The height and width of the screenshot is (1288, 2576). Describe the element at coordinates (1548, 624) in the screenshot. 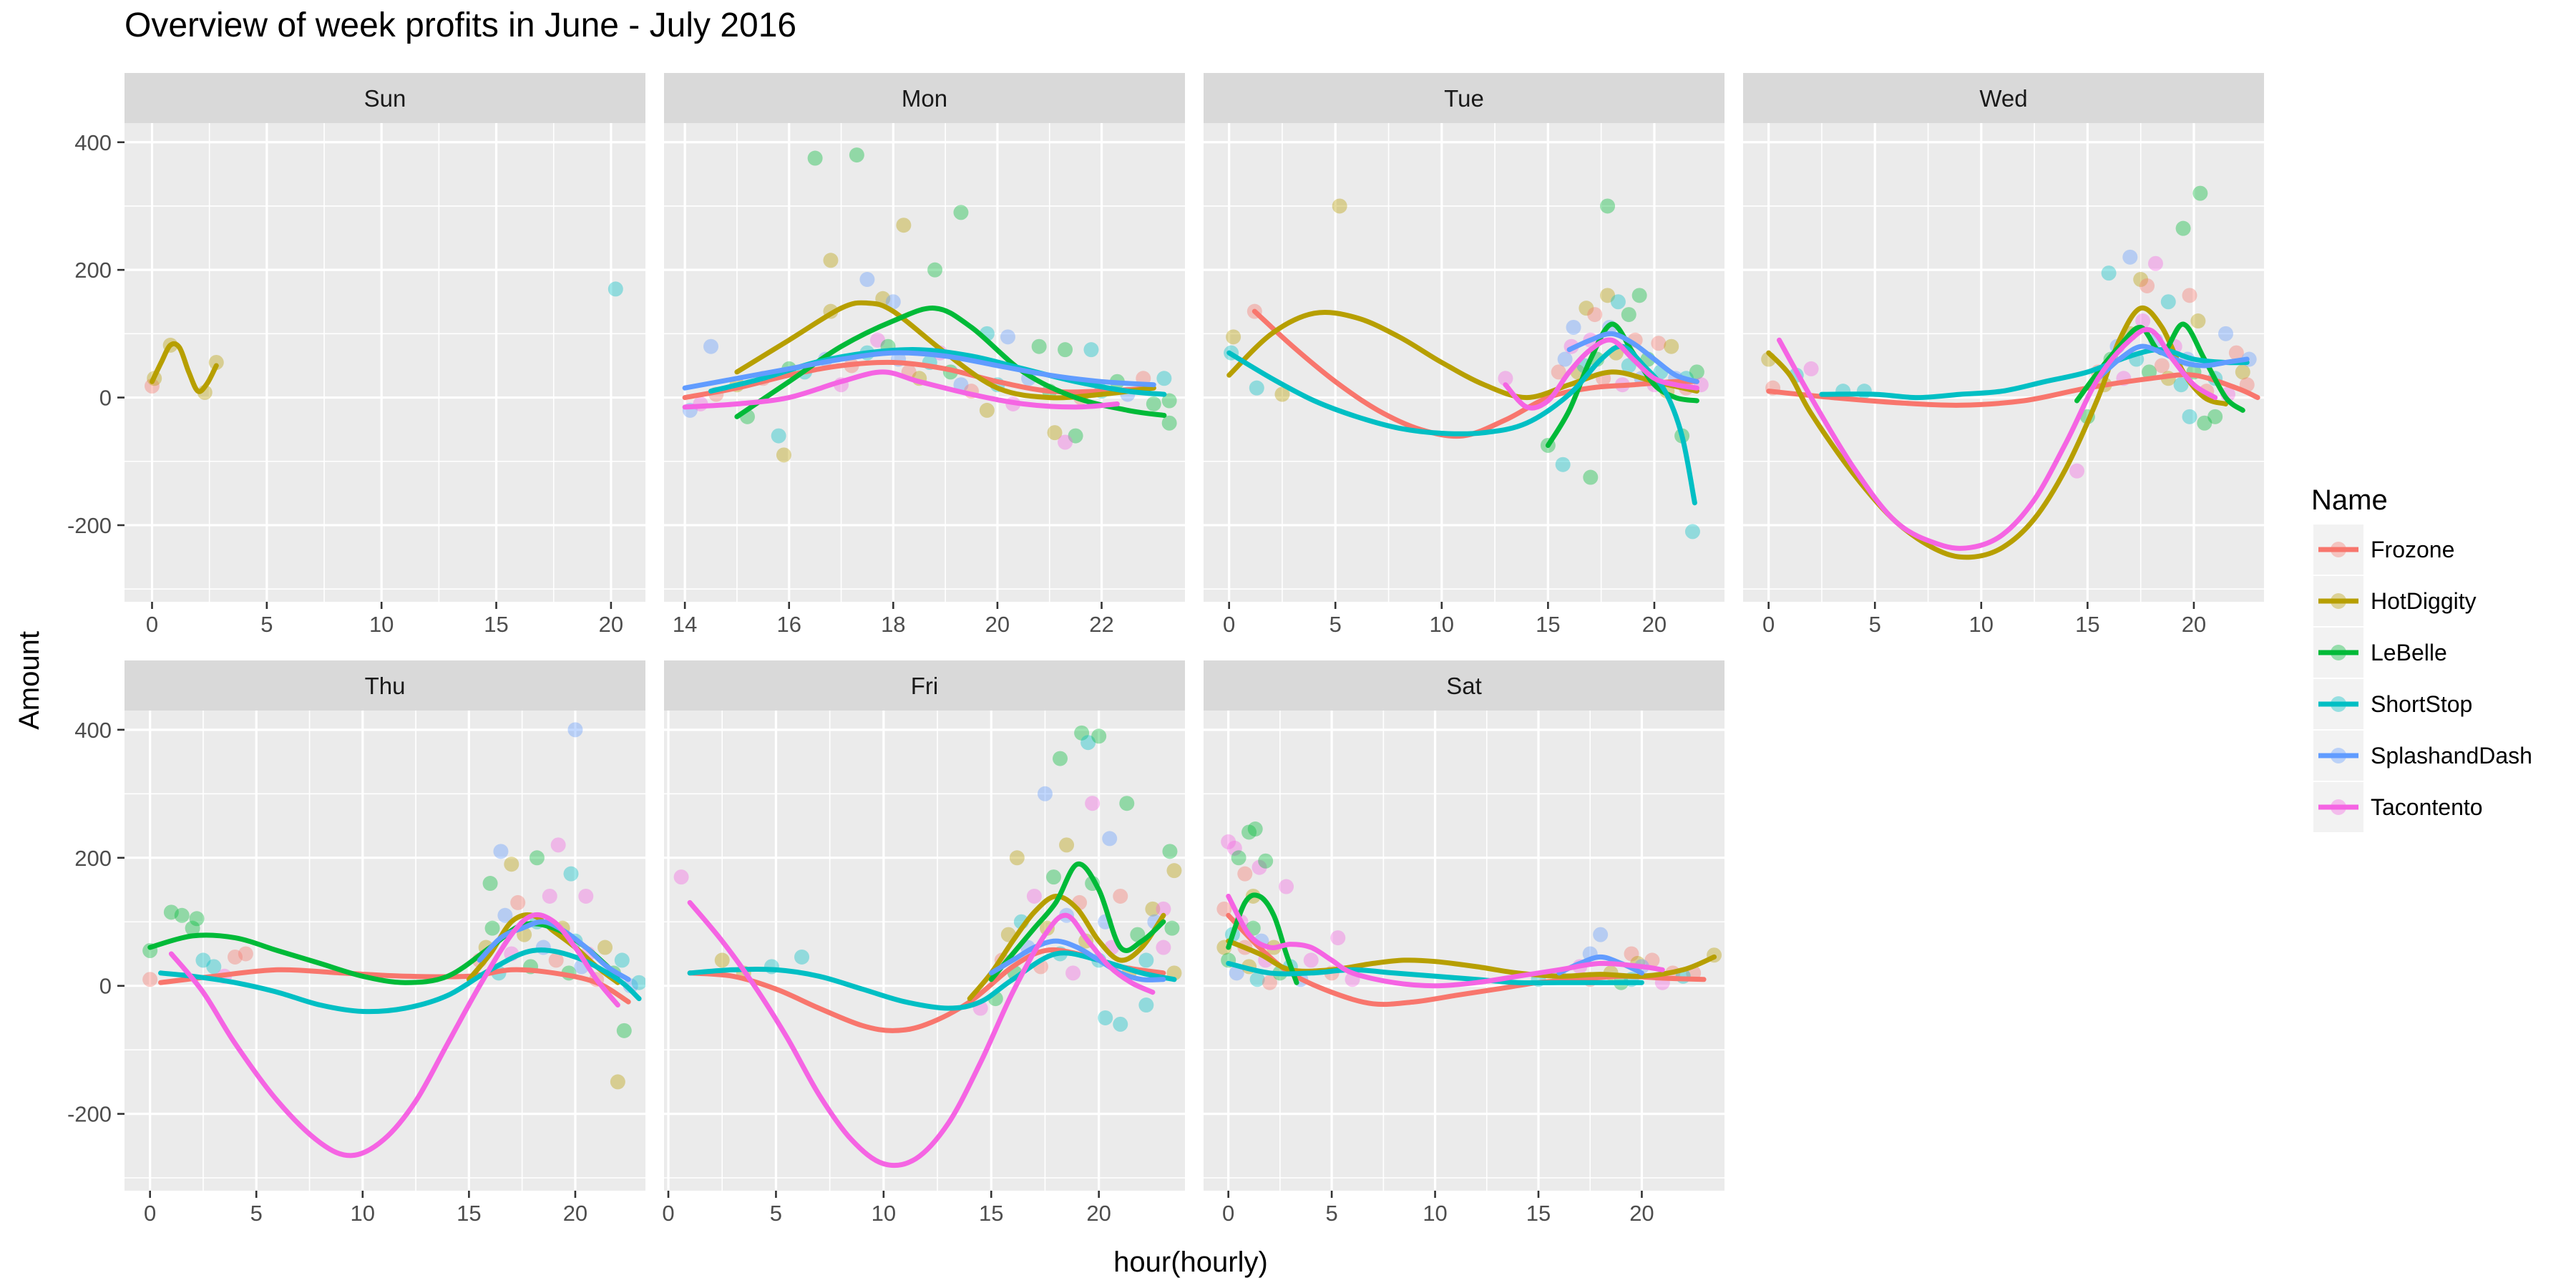

I see `x-tick-label: 15` at that location.